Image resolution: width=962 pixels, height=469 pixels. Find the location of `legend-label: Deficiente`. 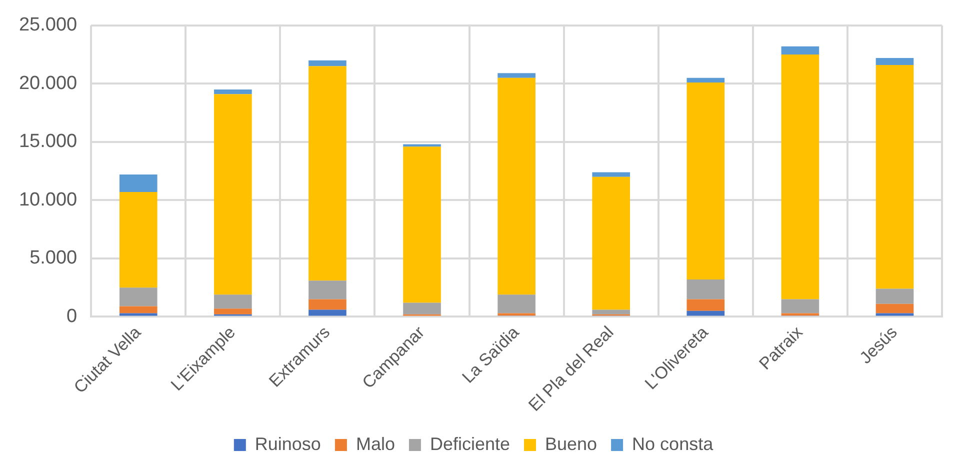

legend-label: Deficiente is located at coordinates (470, 444).